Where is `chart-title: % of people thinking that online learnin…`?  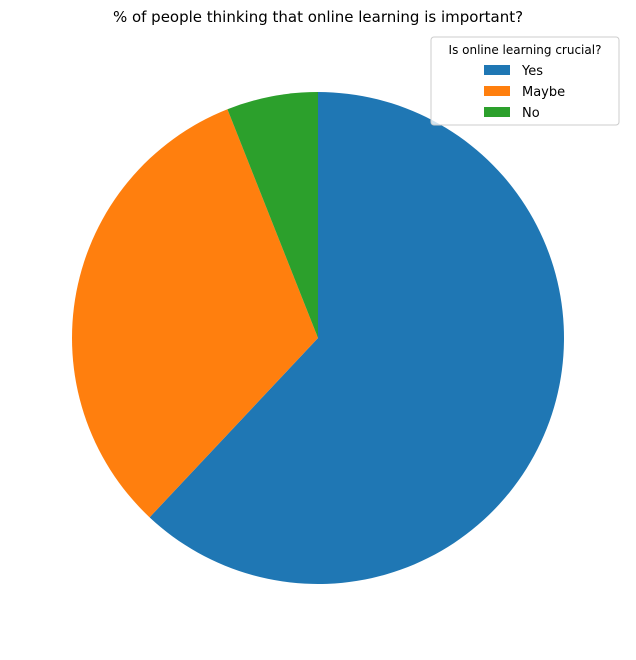 chart-title: % of people thinking that online learnin… is located at coordinates (318, 17).